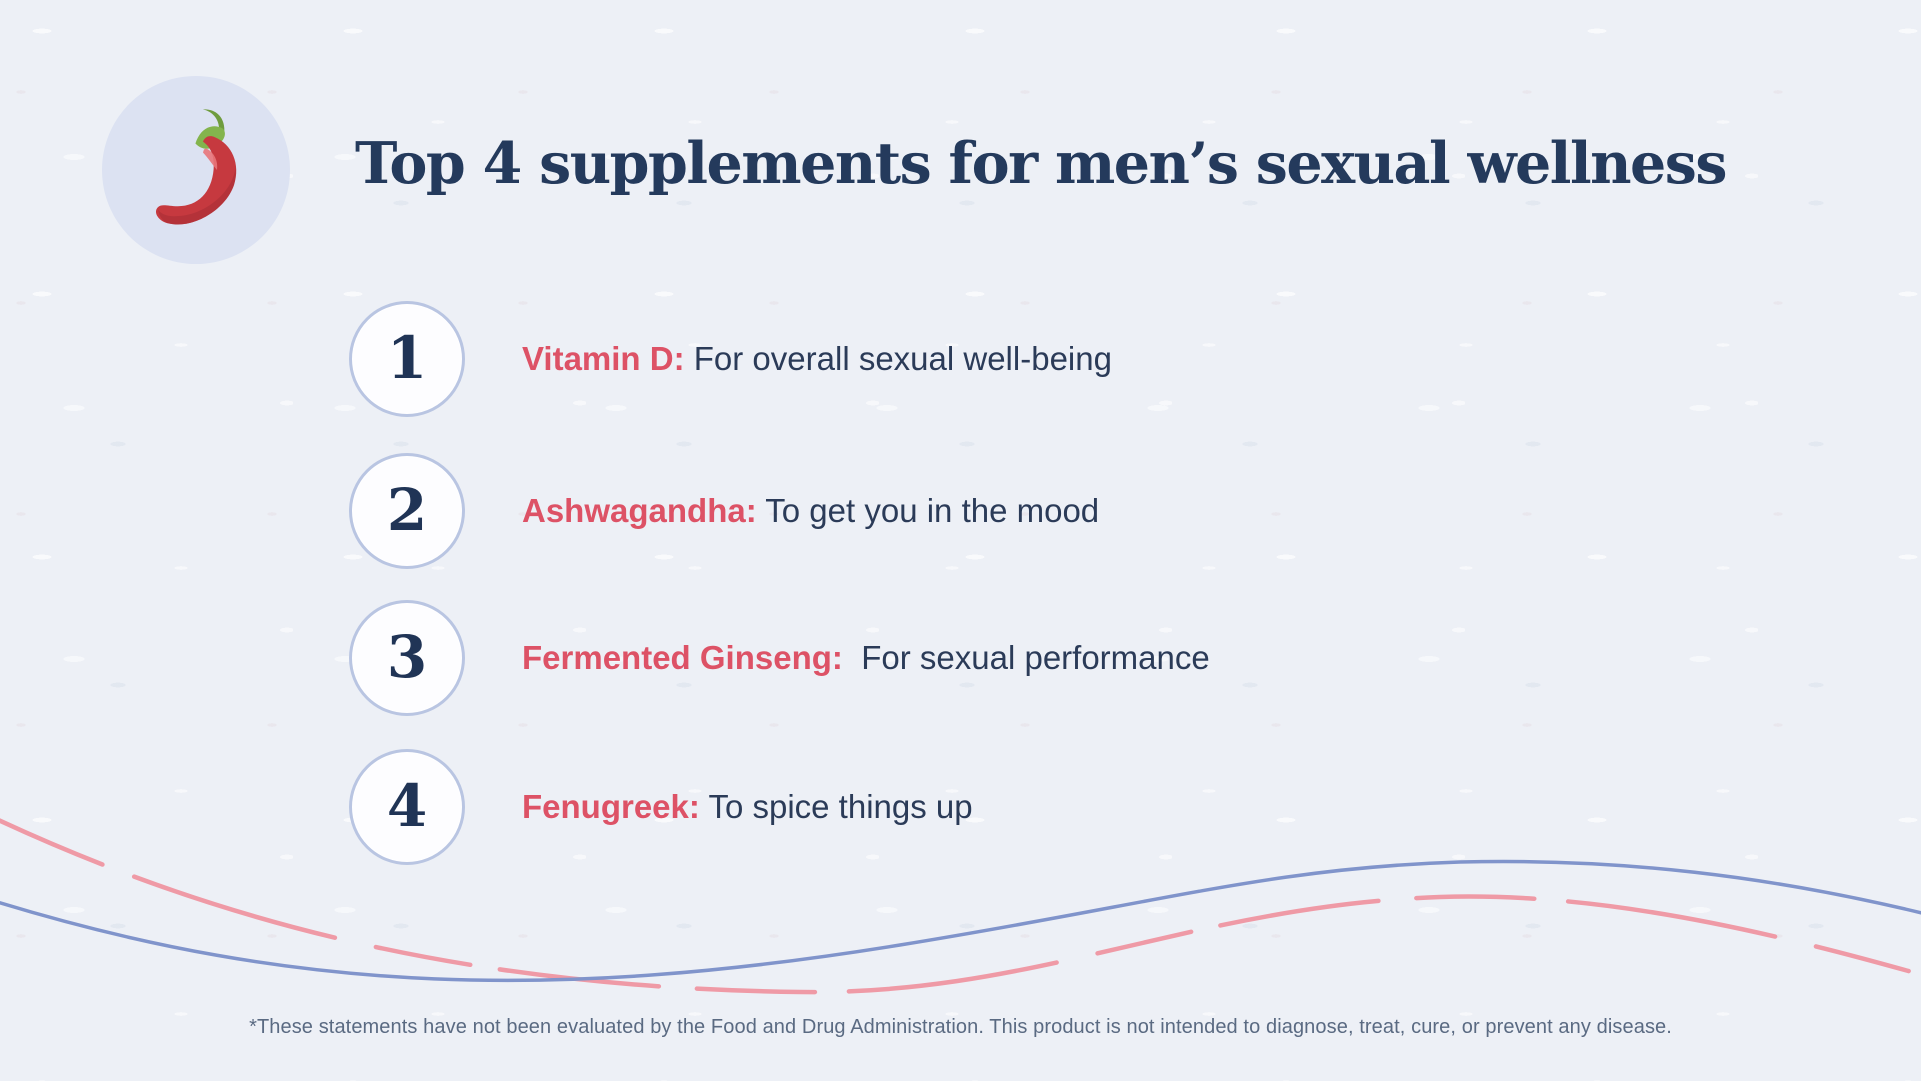 This screenshot has height=1081, width=1921. I want to click on chili-pepper-icon, so click(196, 167).